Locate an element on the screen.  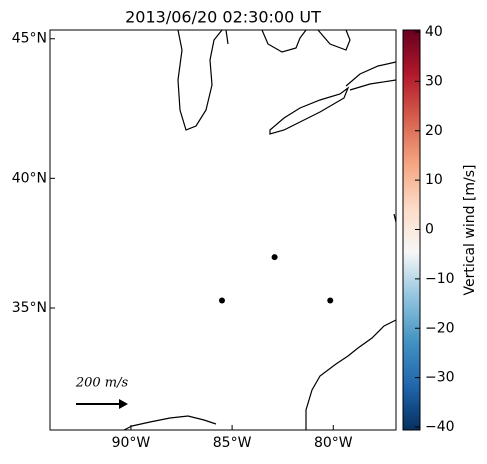
colorbar-tick-label: −30 is located at coordinates (440, 378).